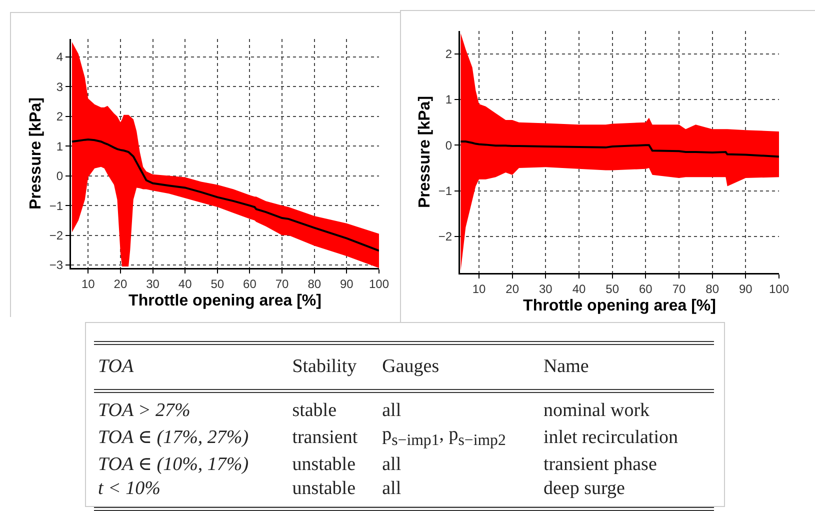 The image size is (815, 511). Describe the element at coordinates (191, 367) in the screenshot. I see `text: TOA` at that location.